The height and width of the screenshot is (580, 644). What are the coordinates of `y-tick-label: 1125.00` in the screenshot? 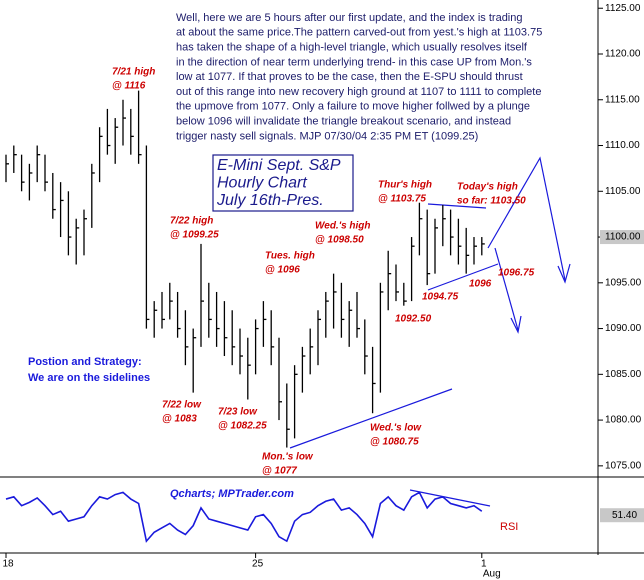 It's located at (623, 8).